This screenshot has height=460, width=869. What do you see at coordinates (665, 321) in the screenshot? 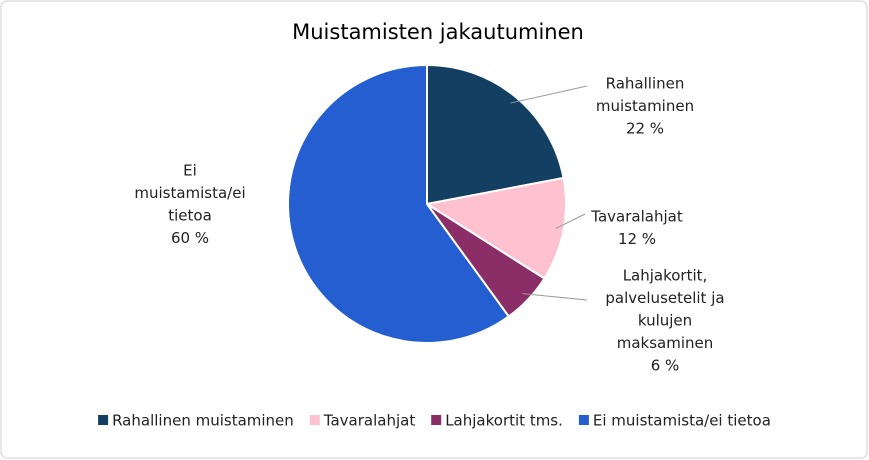
I see `slice-label: kulujen` at bounding box center [665, 321].